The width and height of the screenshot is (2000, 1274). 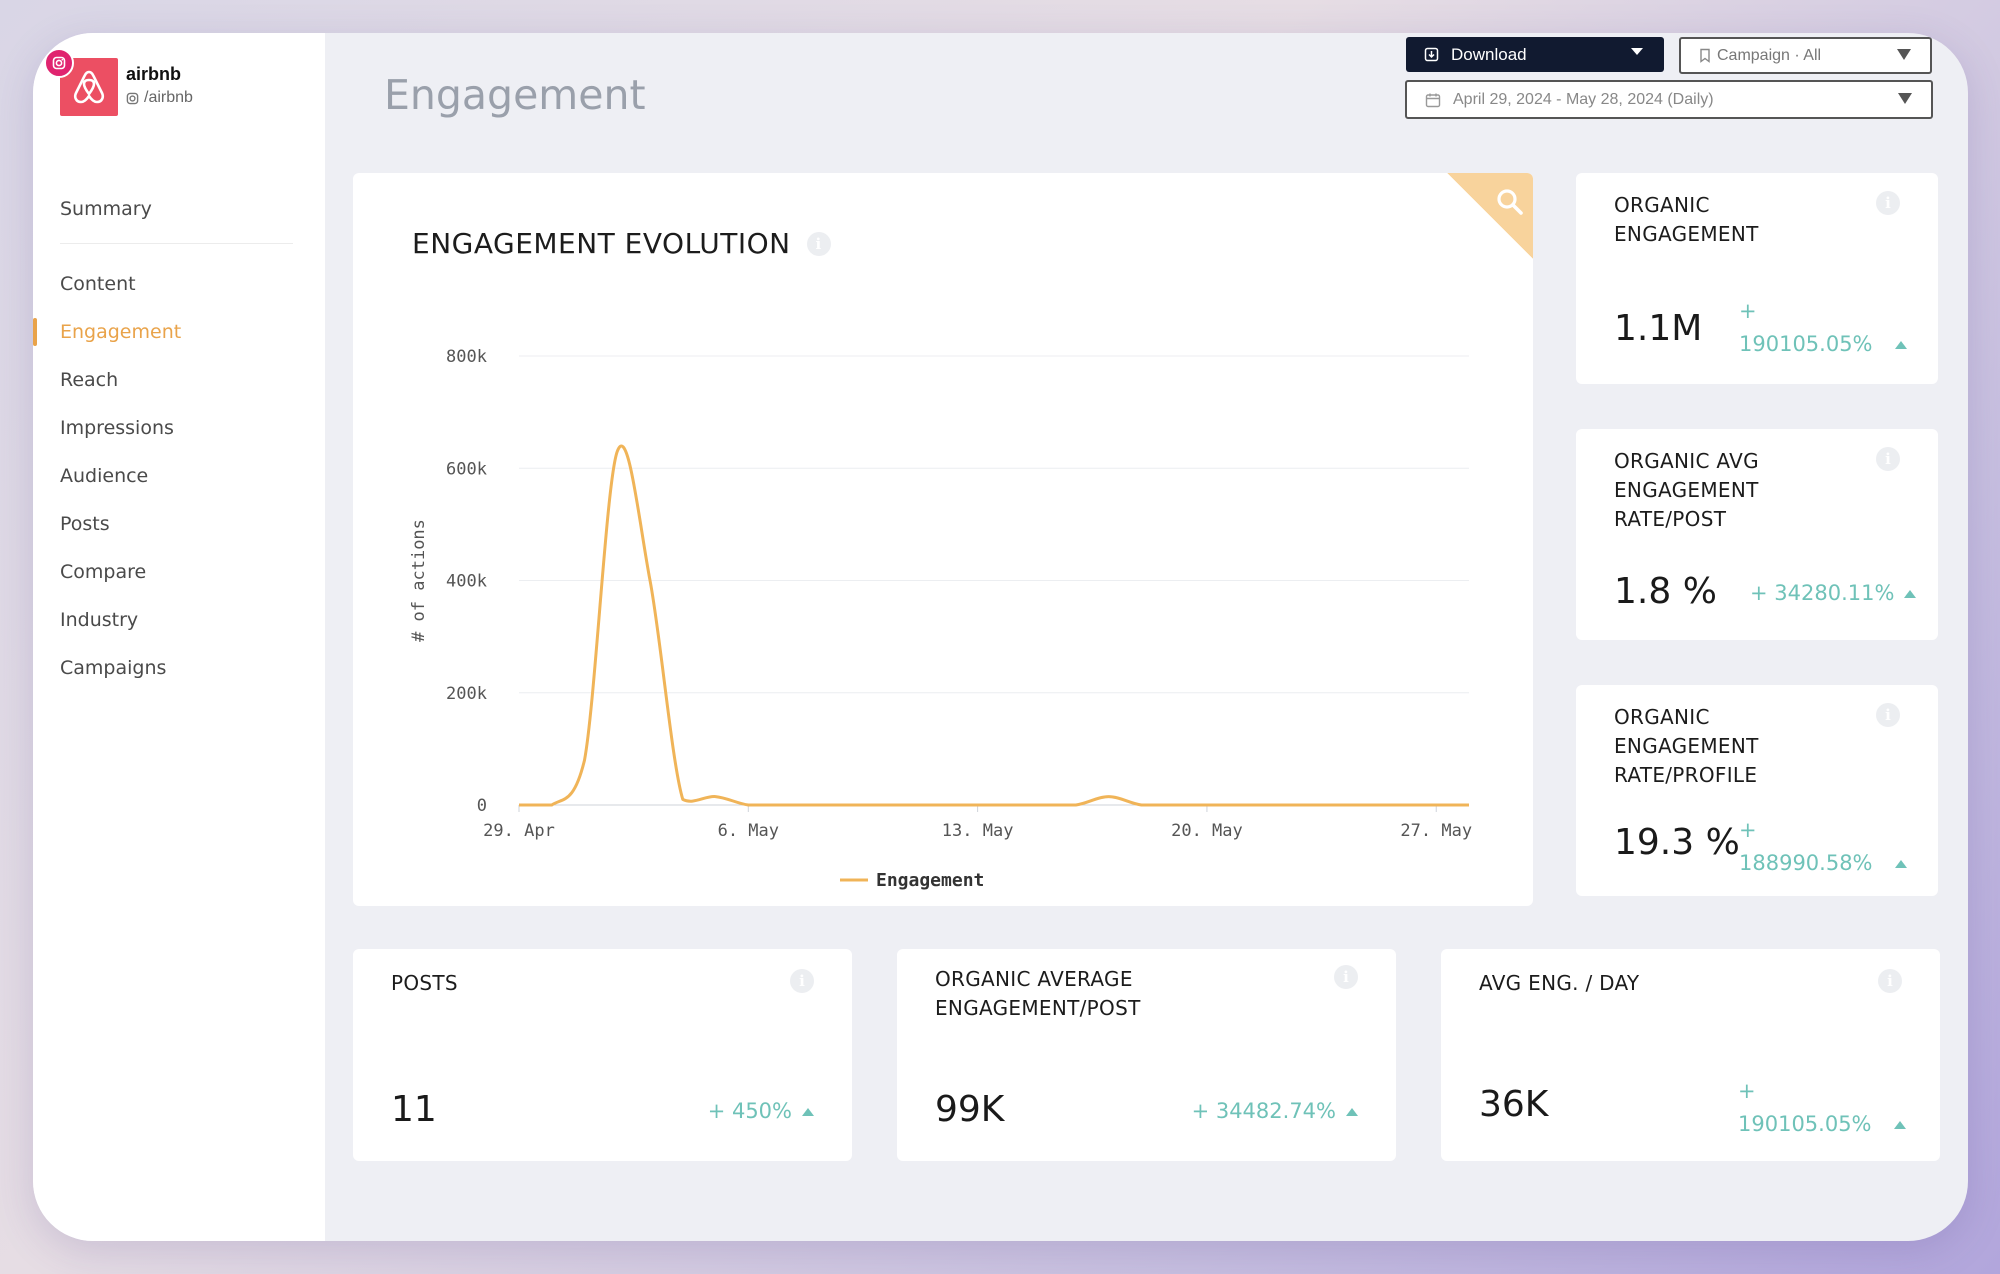 What do you see at coordinates (104, 476) in the screenshot?
I see `sidebar-item-audience: Audience` at bounding box center [104, 476].